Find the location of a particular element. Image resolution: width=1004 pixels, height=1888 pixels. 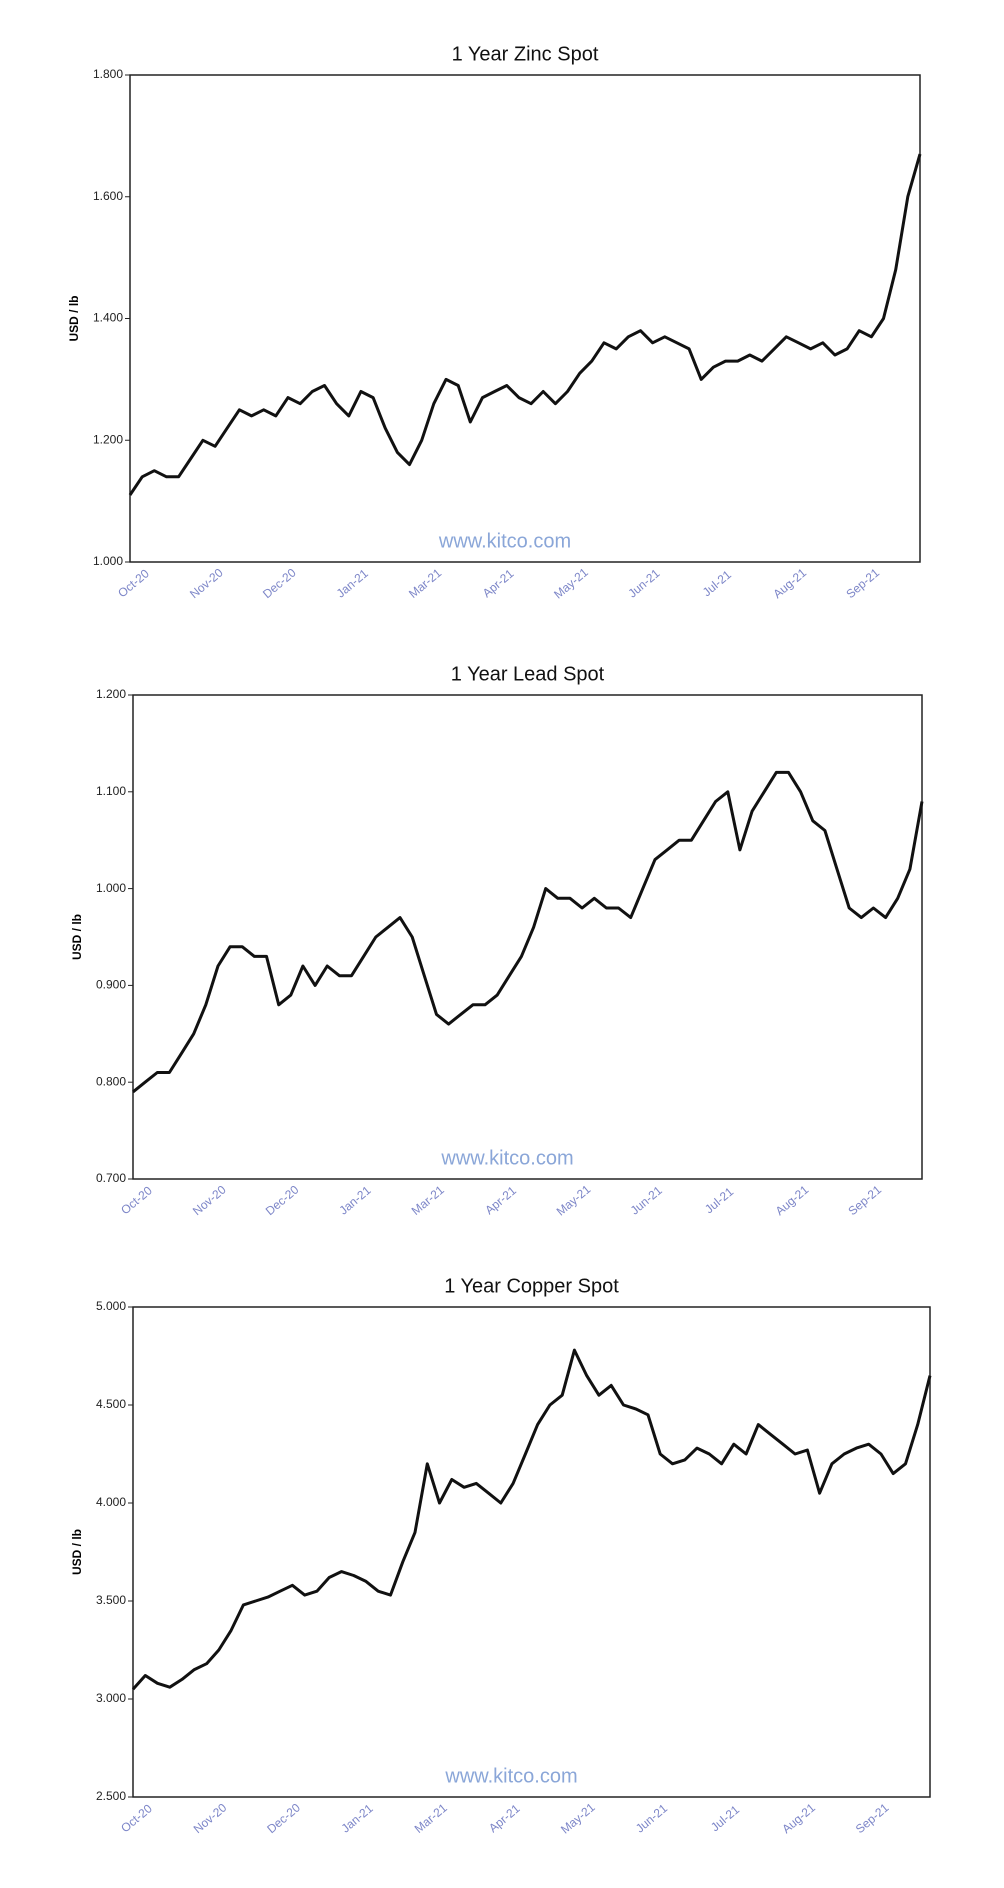

y-tick-label: 0.800 is located at coordinates (111, 1081).